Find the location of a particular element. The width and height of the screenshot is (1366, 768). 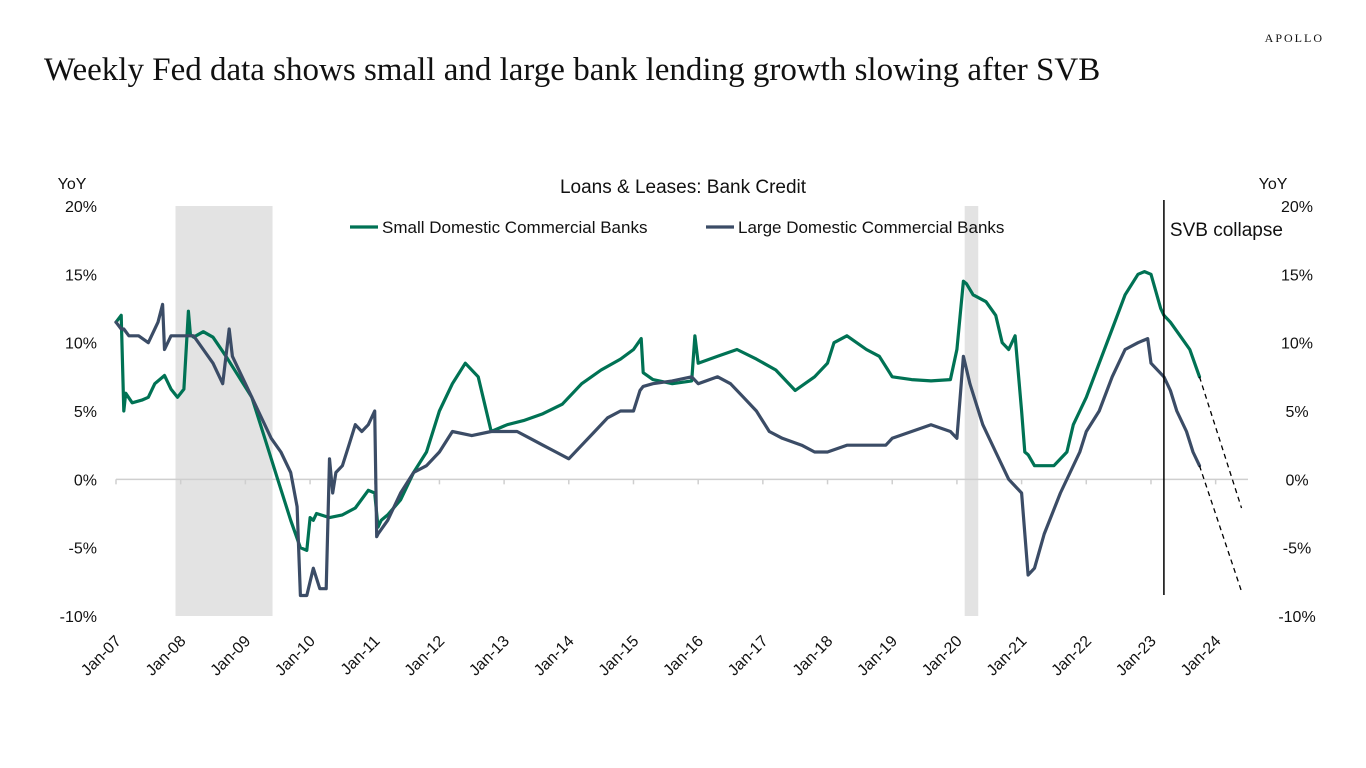

chart-title: Loans & Leases: Bank Credit is located at coordinates (683, 187).